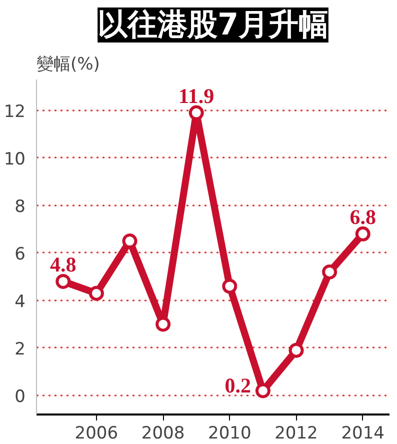 The height and width of the screenshot is (444, 397). Describe the element at coordinates (15, 112) in the screenshot. I see `y-tick-label: 12` at that location.